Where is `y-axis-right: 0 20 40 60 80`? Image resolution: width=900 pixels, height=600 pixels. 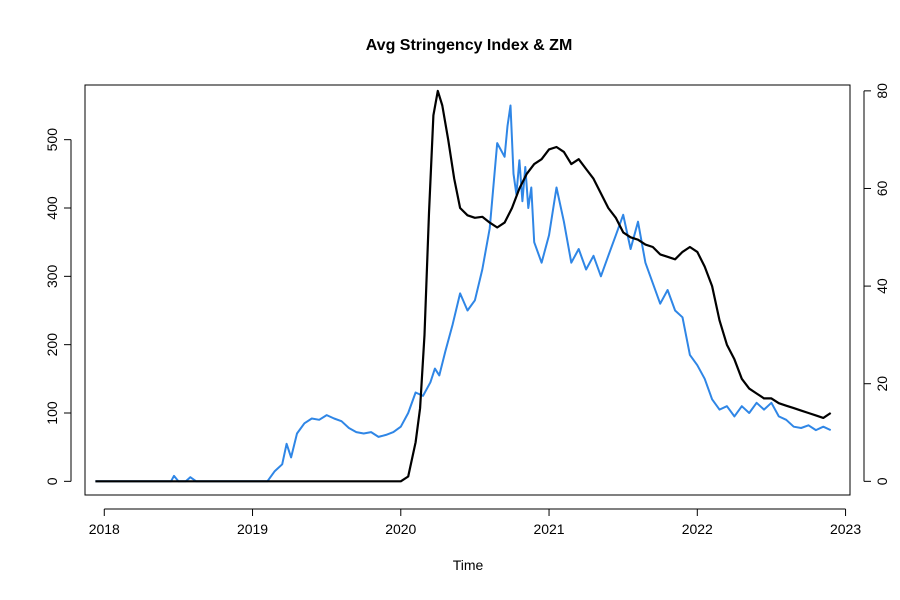
y-axis-right: 0 20 40 60 80 is located at coordinates (876, 284).